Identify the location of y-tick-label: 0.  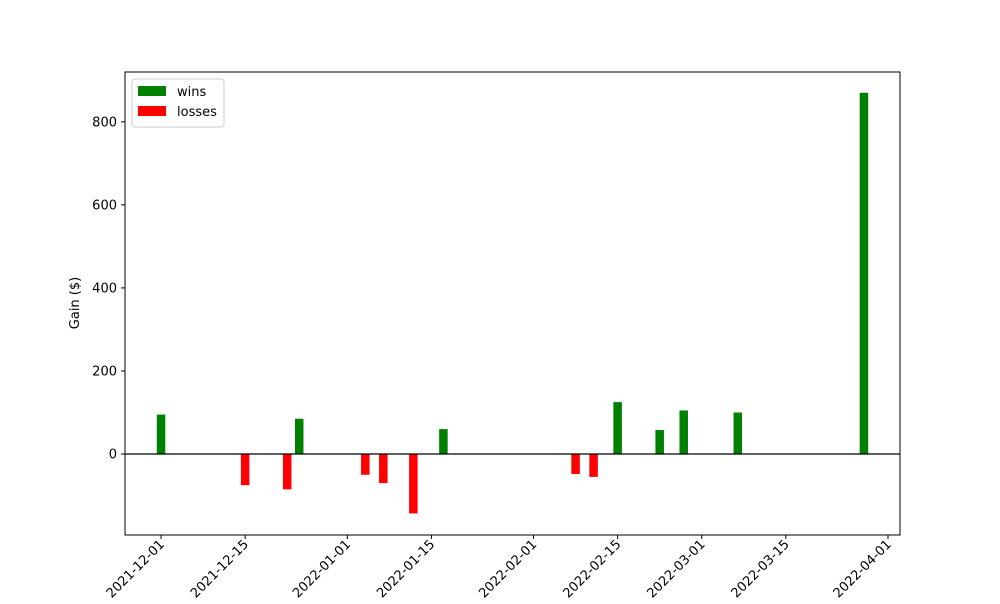
(113, 455).